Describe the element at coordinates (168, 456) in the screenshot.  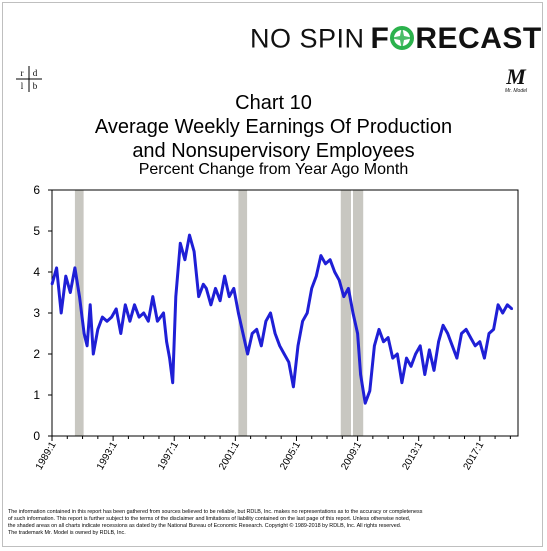
I see `x-tick-label-2: 1997:1` at that location.